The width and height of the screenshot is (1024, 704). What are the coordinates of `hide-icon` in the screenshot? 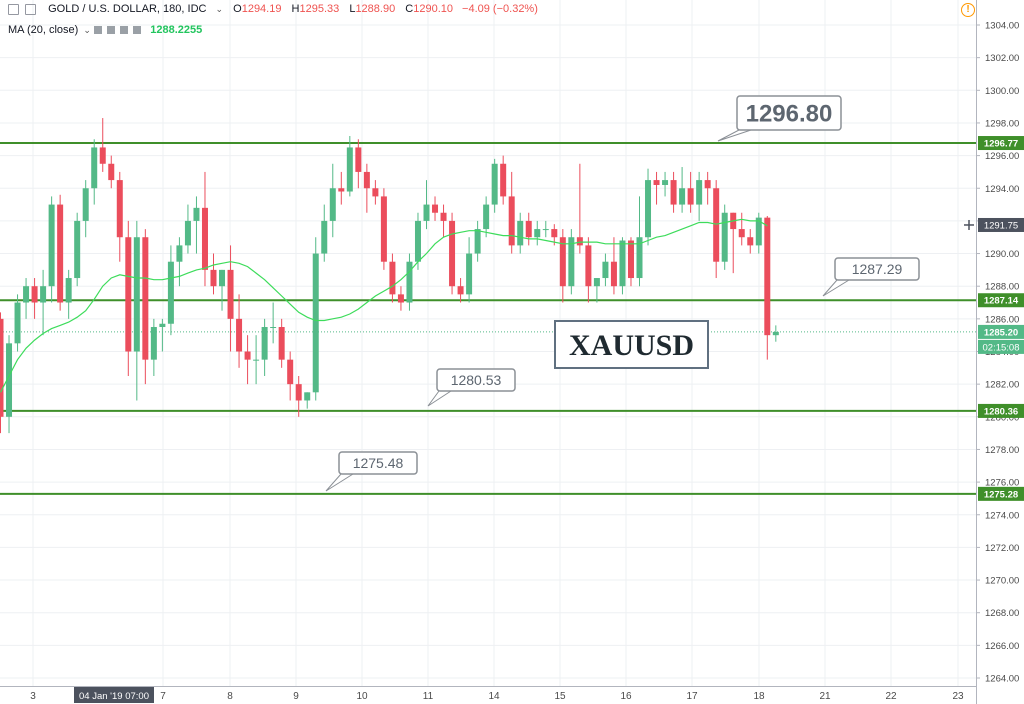 It's located at (31, 9).